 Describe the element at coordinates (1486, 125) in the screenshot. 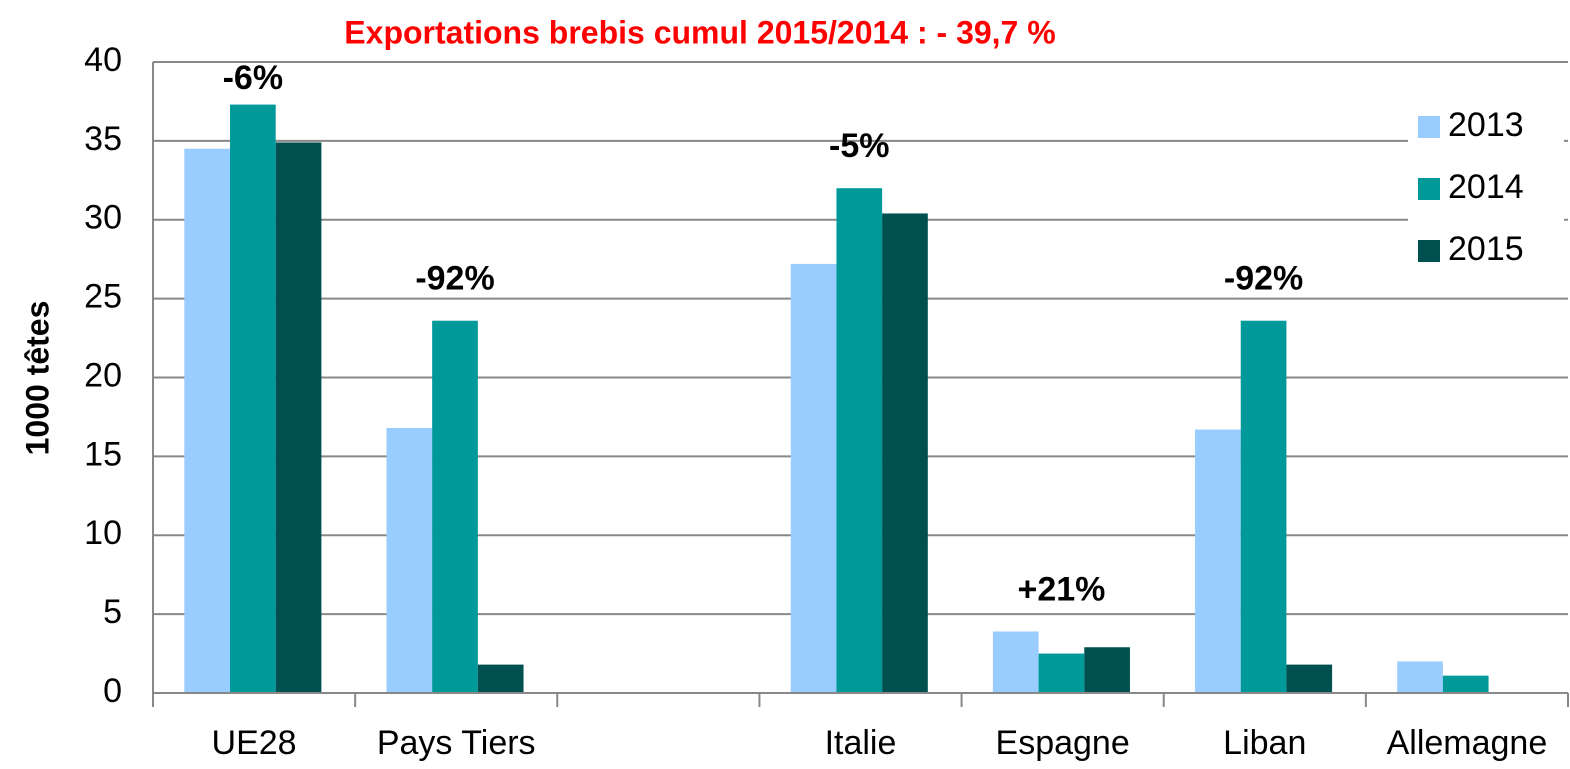

I see `legend-label: 2013` at that location.